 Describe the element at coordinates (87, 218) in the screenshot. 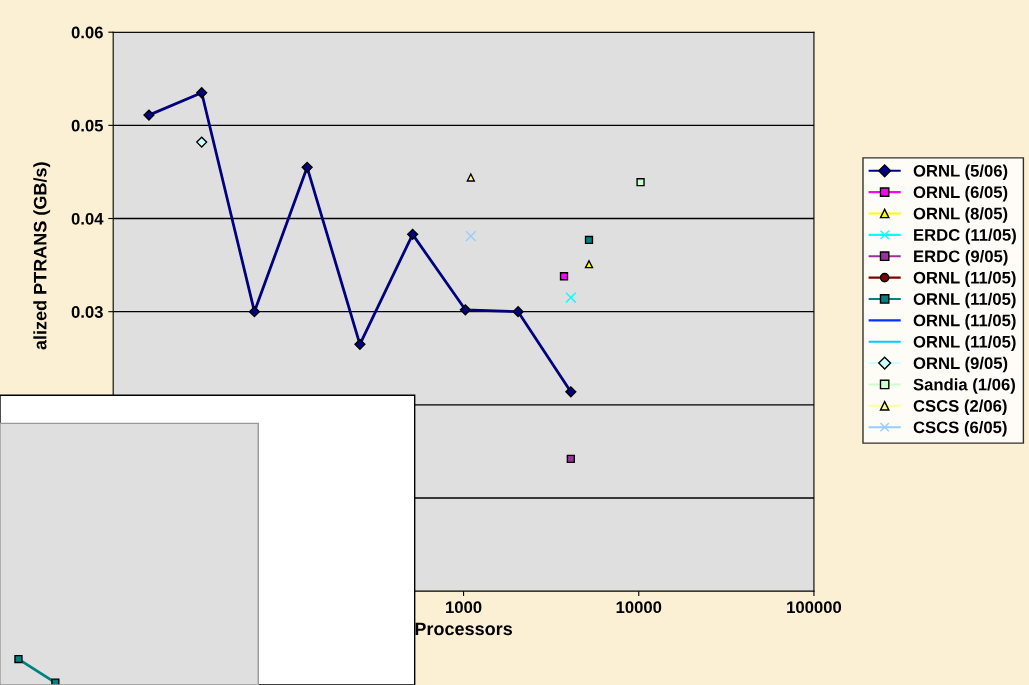

I see `y-tick-label: 0.04` at that location.